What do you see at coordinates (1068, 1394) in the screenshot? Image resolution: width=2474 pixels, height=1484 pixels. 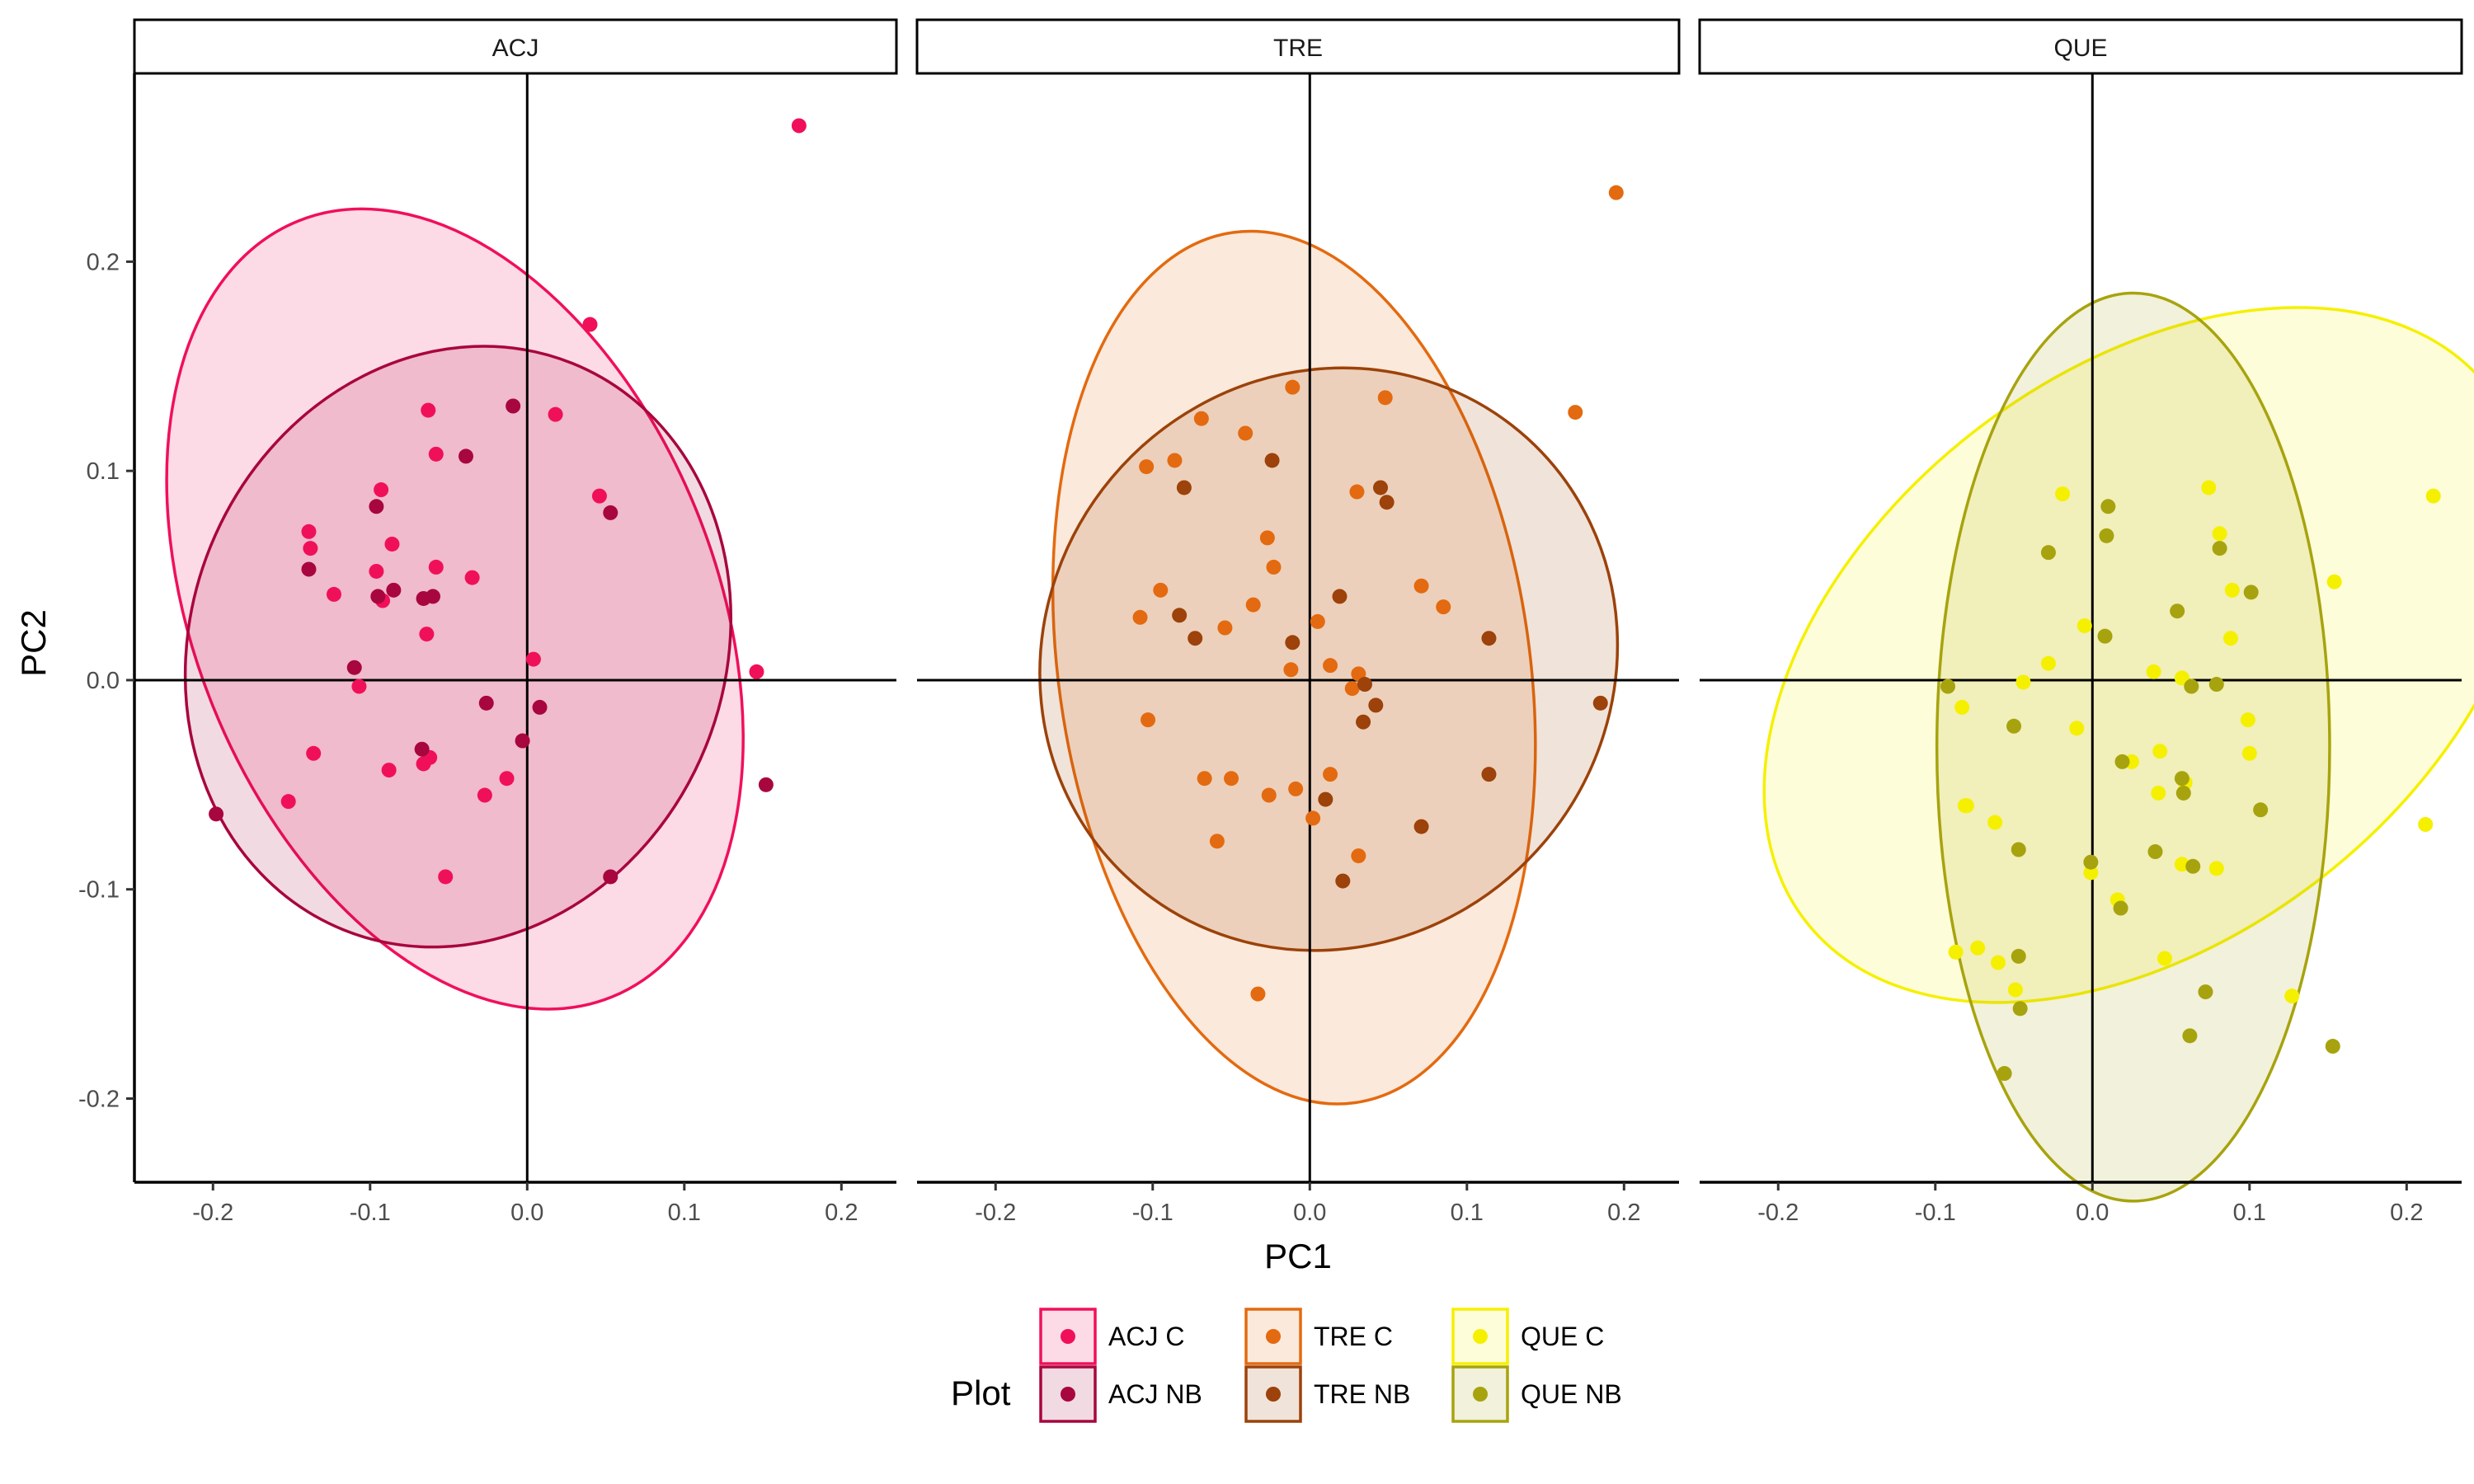 I see `legend-swatch-acj-nb` at bounding box center [1068, 1394].